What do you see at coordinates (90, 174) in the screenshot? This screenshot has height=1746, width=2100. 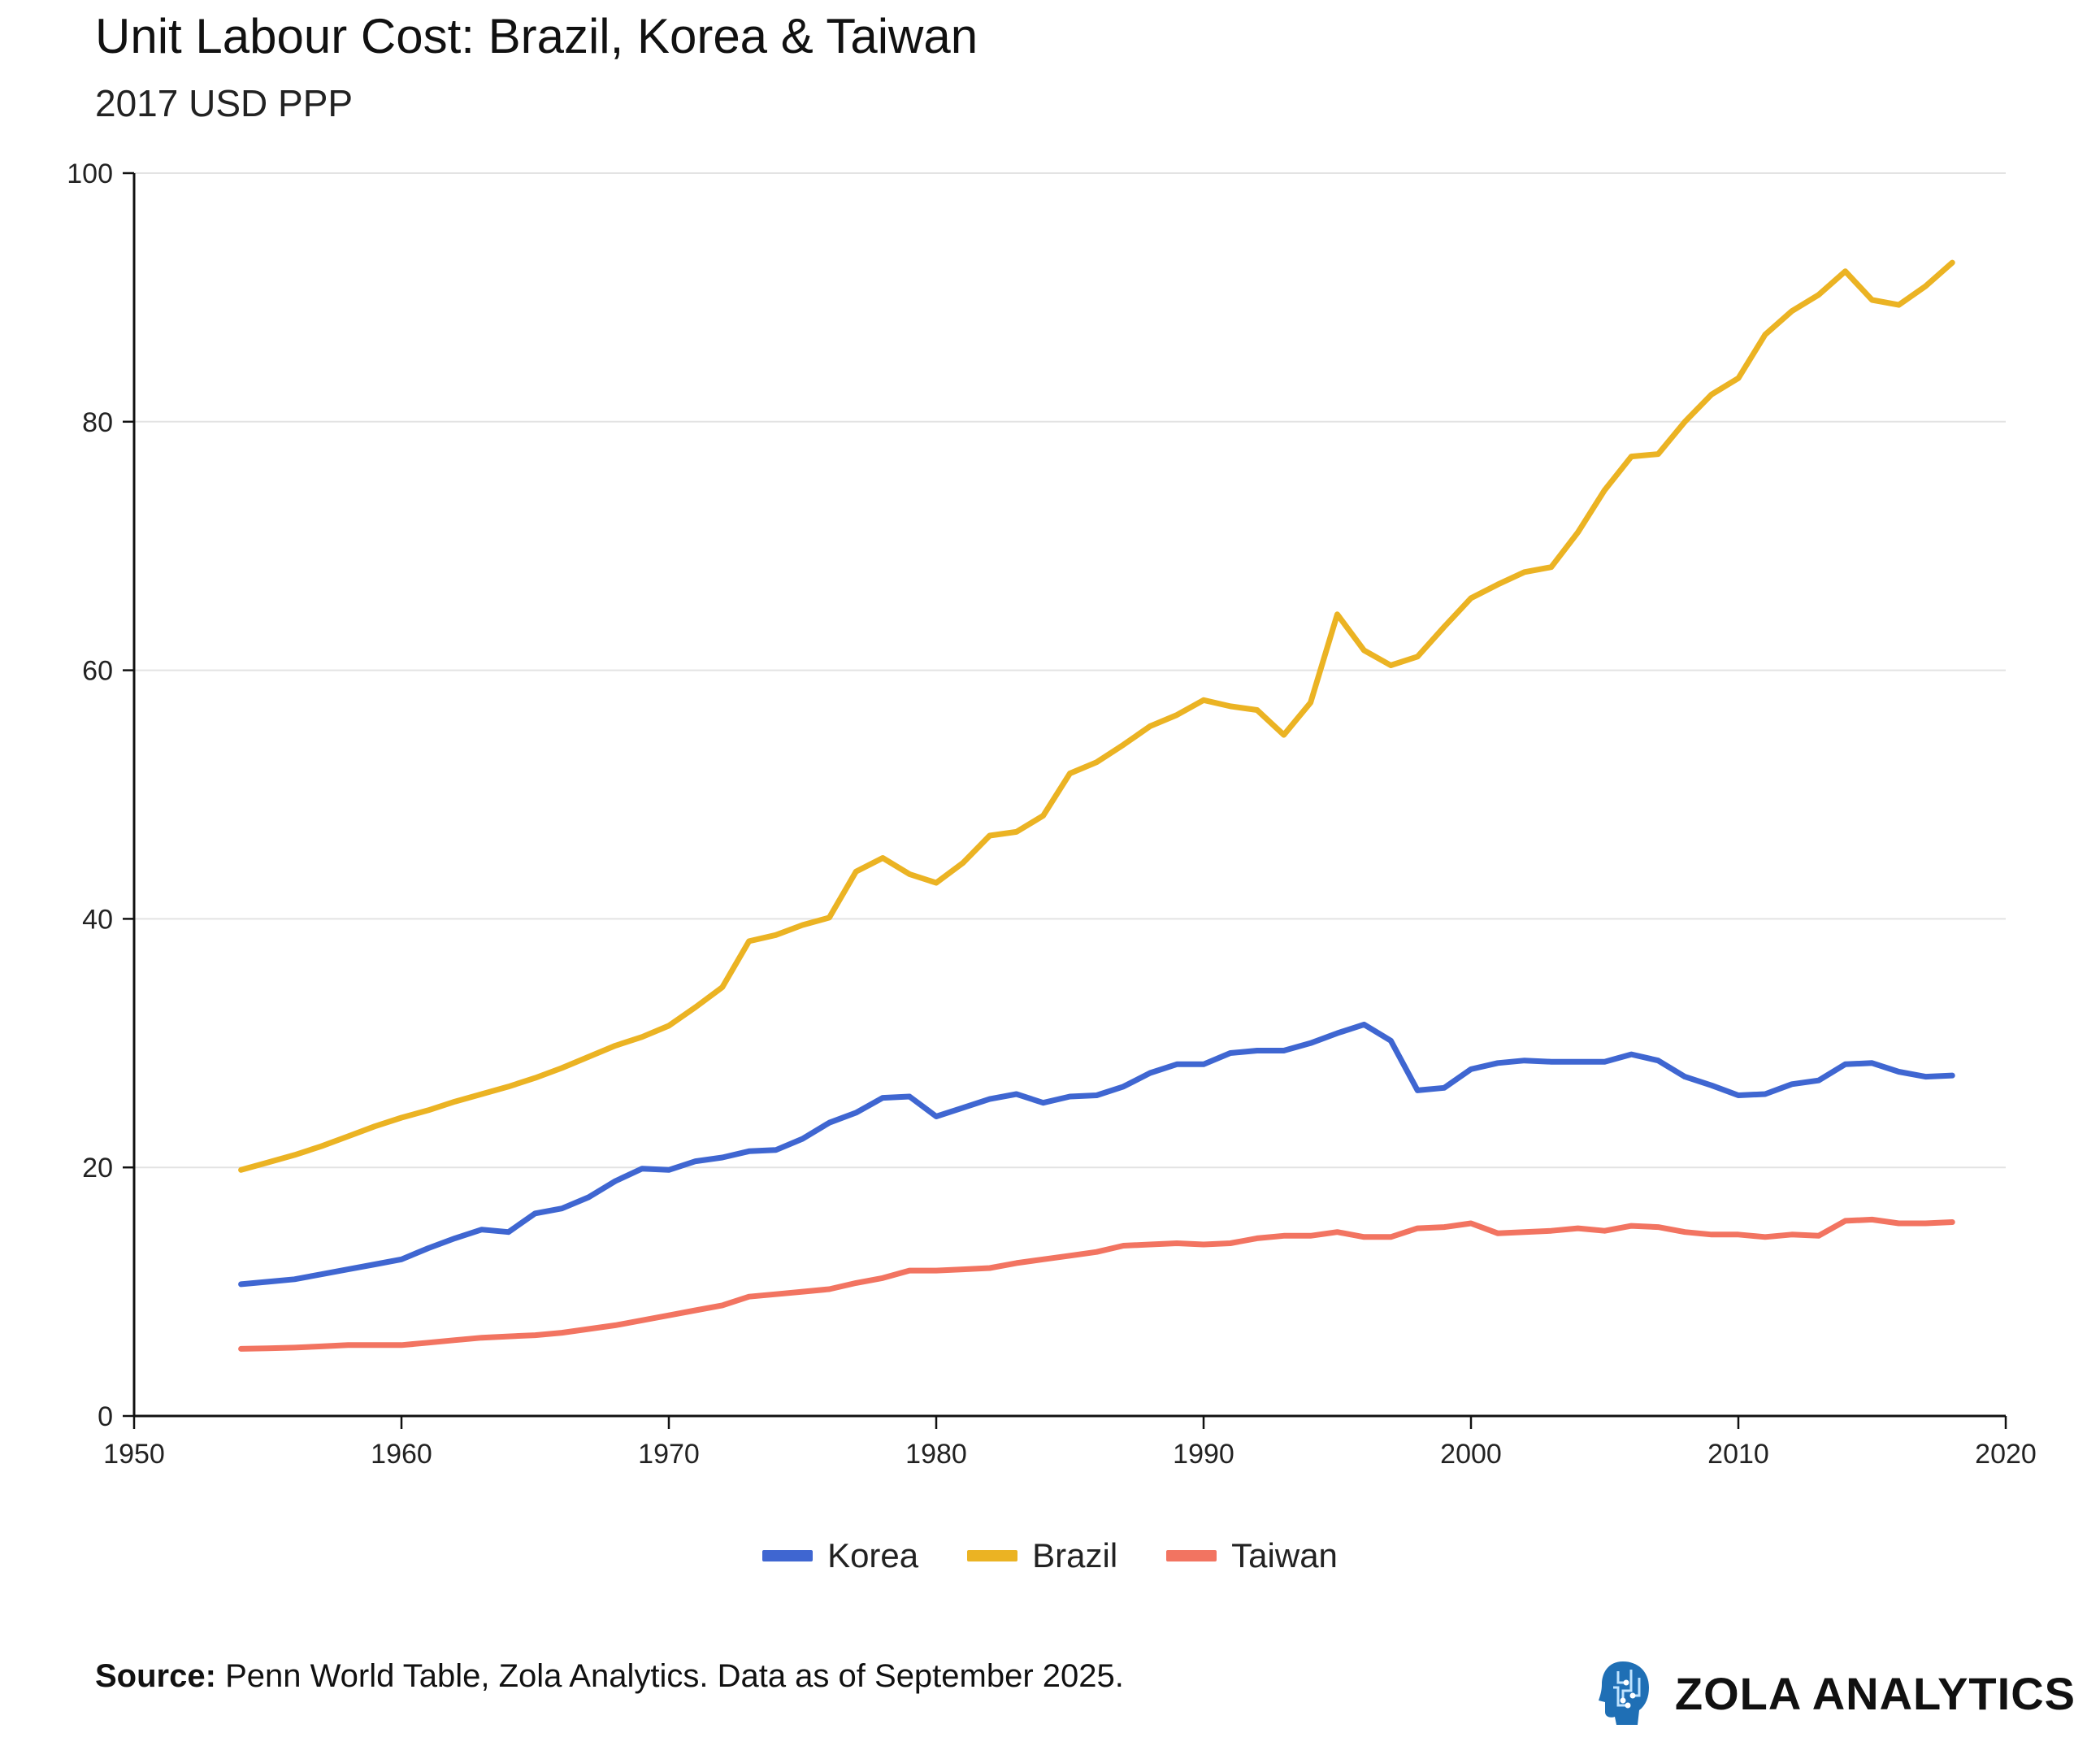 I see `y-tick-label: 100` at bounding box center [90, 174].